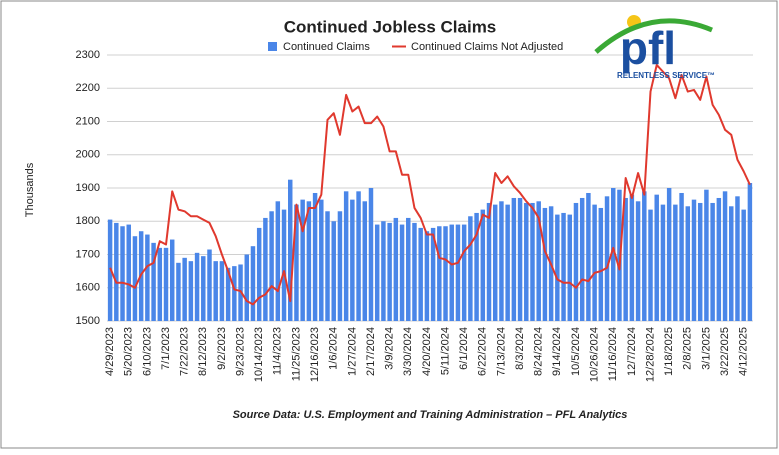 This screenshot has height=455, width=779. Describe the element at coordinates (595, 354) in the screenshot. I see `x-tick-label: 10/26/2024` at that location.